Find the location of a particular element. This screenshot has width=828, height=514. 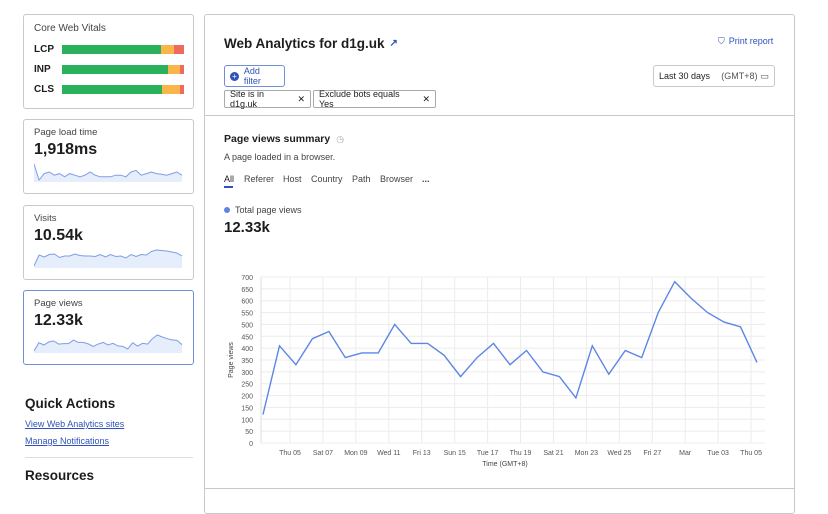

tab-referer: Referer is located at coordinates (259, 179).